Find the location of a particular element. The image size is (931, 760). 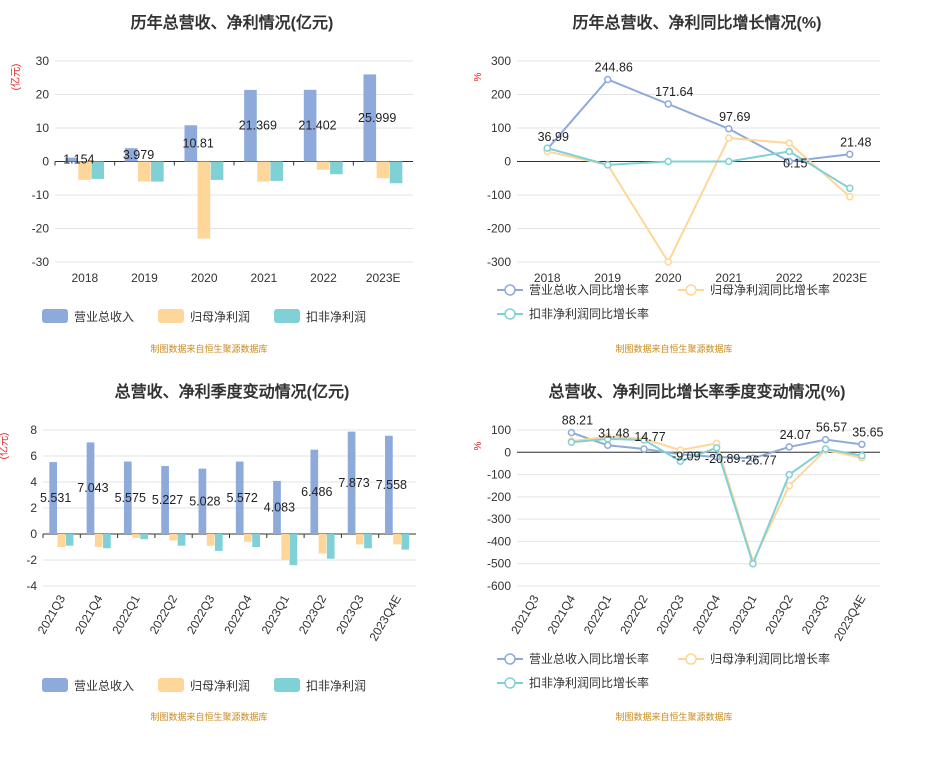

x-tick-label: 2018 is located at coordinates (84, 278).